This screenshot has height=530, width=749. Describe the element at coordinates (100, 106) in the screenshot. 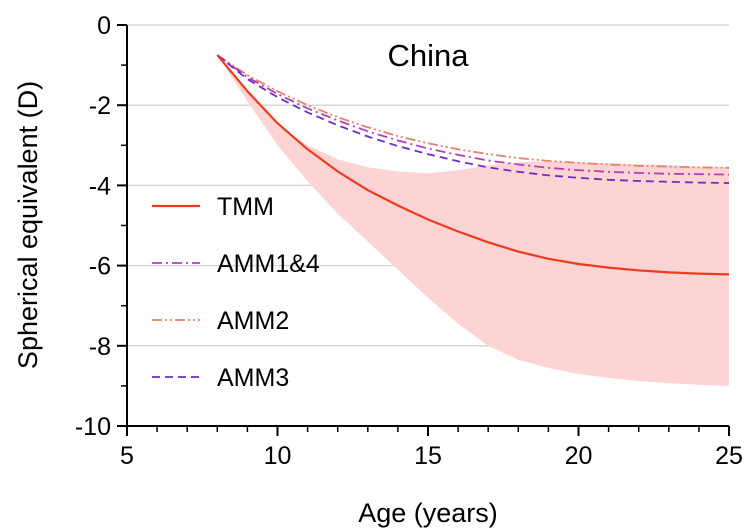

I see `y-tick-label-1: -2` at that location.